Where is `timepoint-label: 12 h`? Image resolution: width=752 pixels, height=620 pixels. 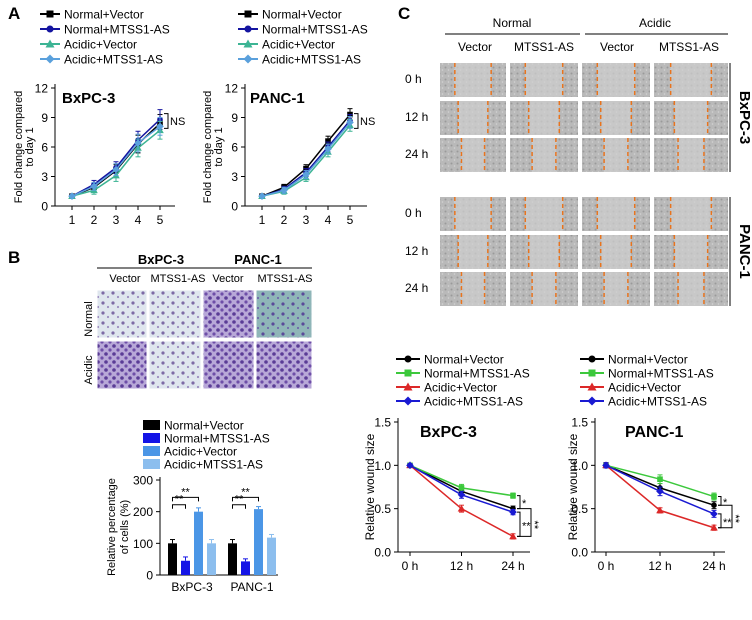 timepoint-label: 12 h is located at coordinates (416, 251).